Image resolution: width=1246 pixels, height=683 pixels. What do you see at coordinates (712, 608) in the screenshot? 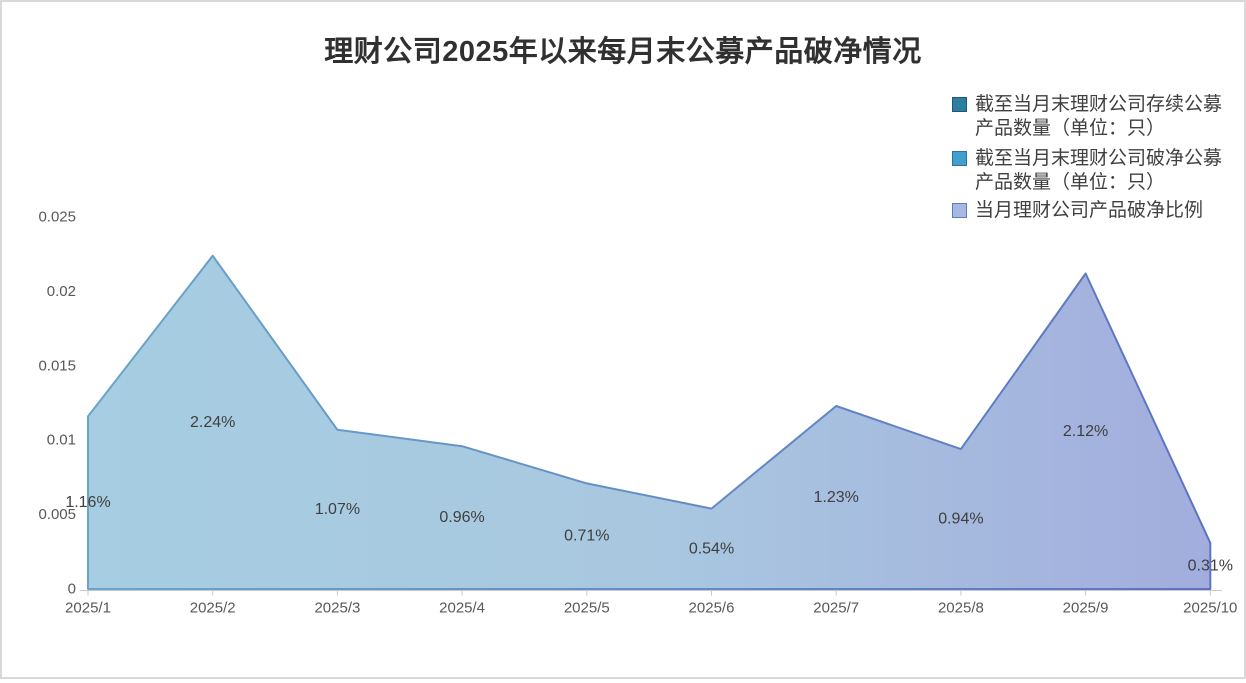
I see `x-axis-label: 2025/6` at bounding box center [712, 608].